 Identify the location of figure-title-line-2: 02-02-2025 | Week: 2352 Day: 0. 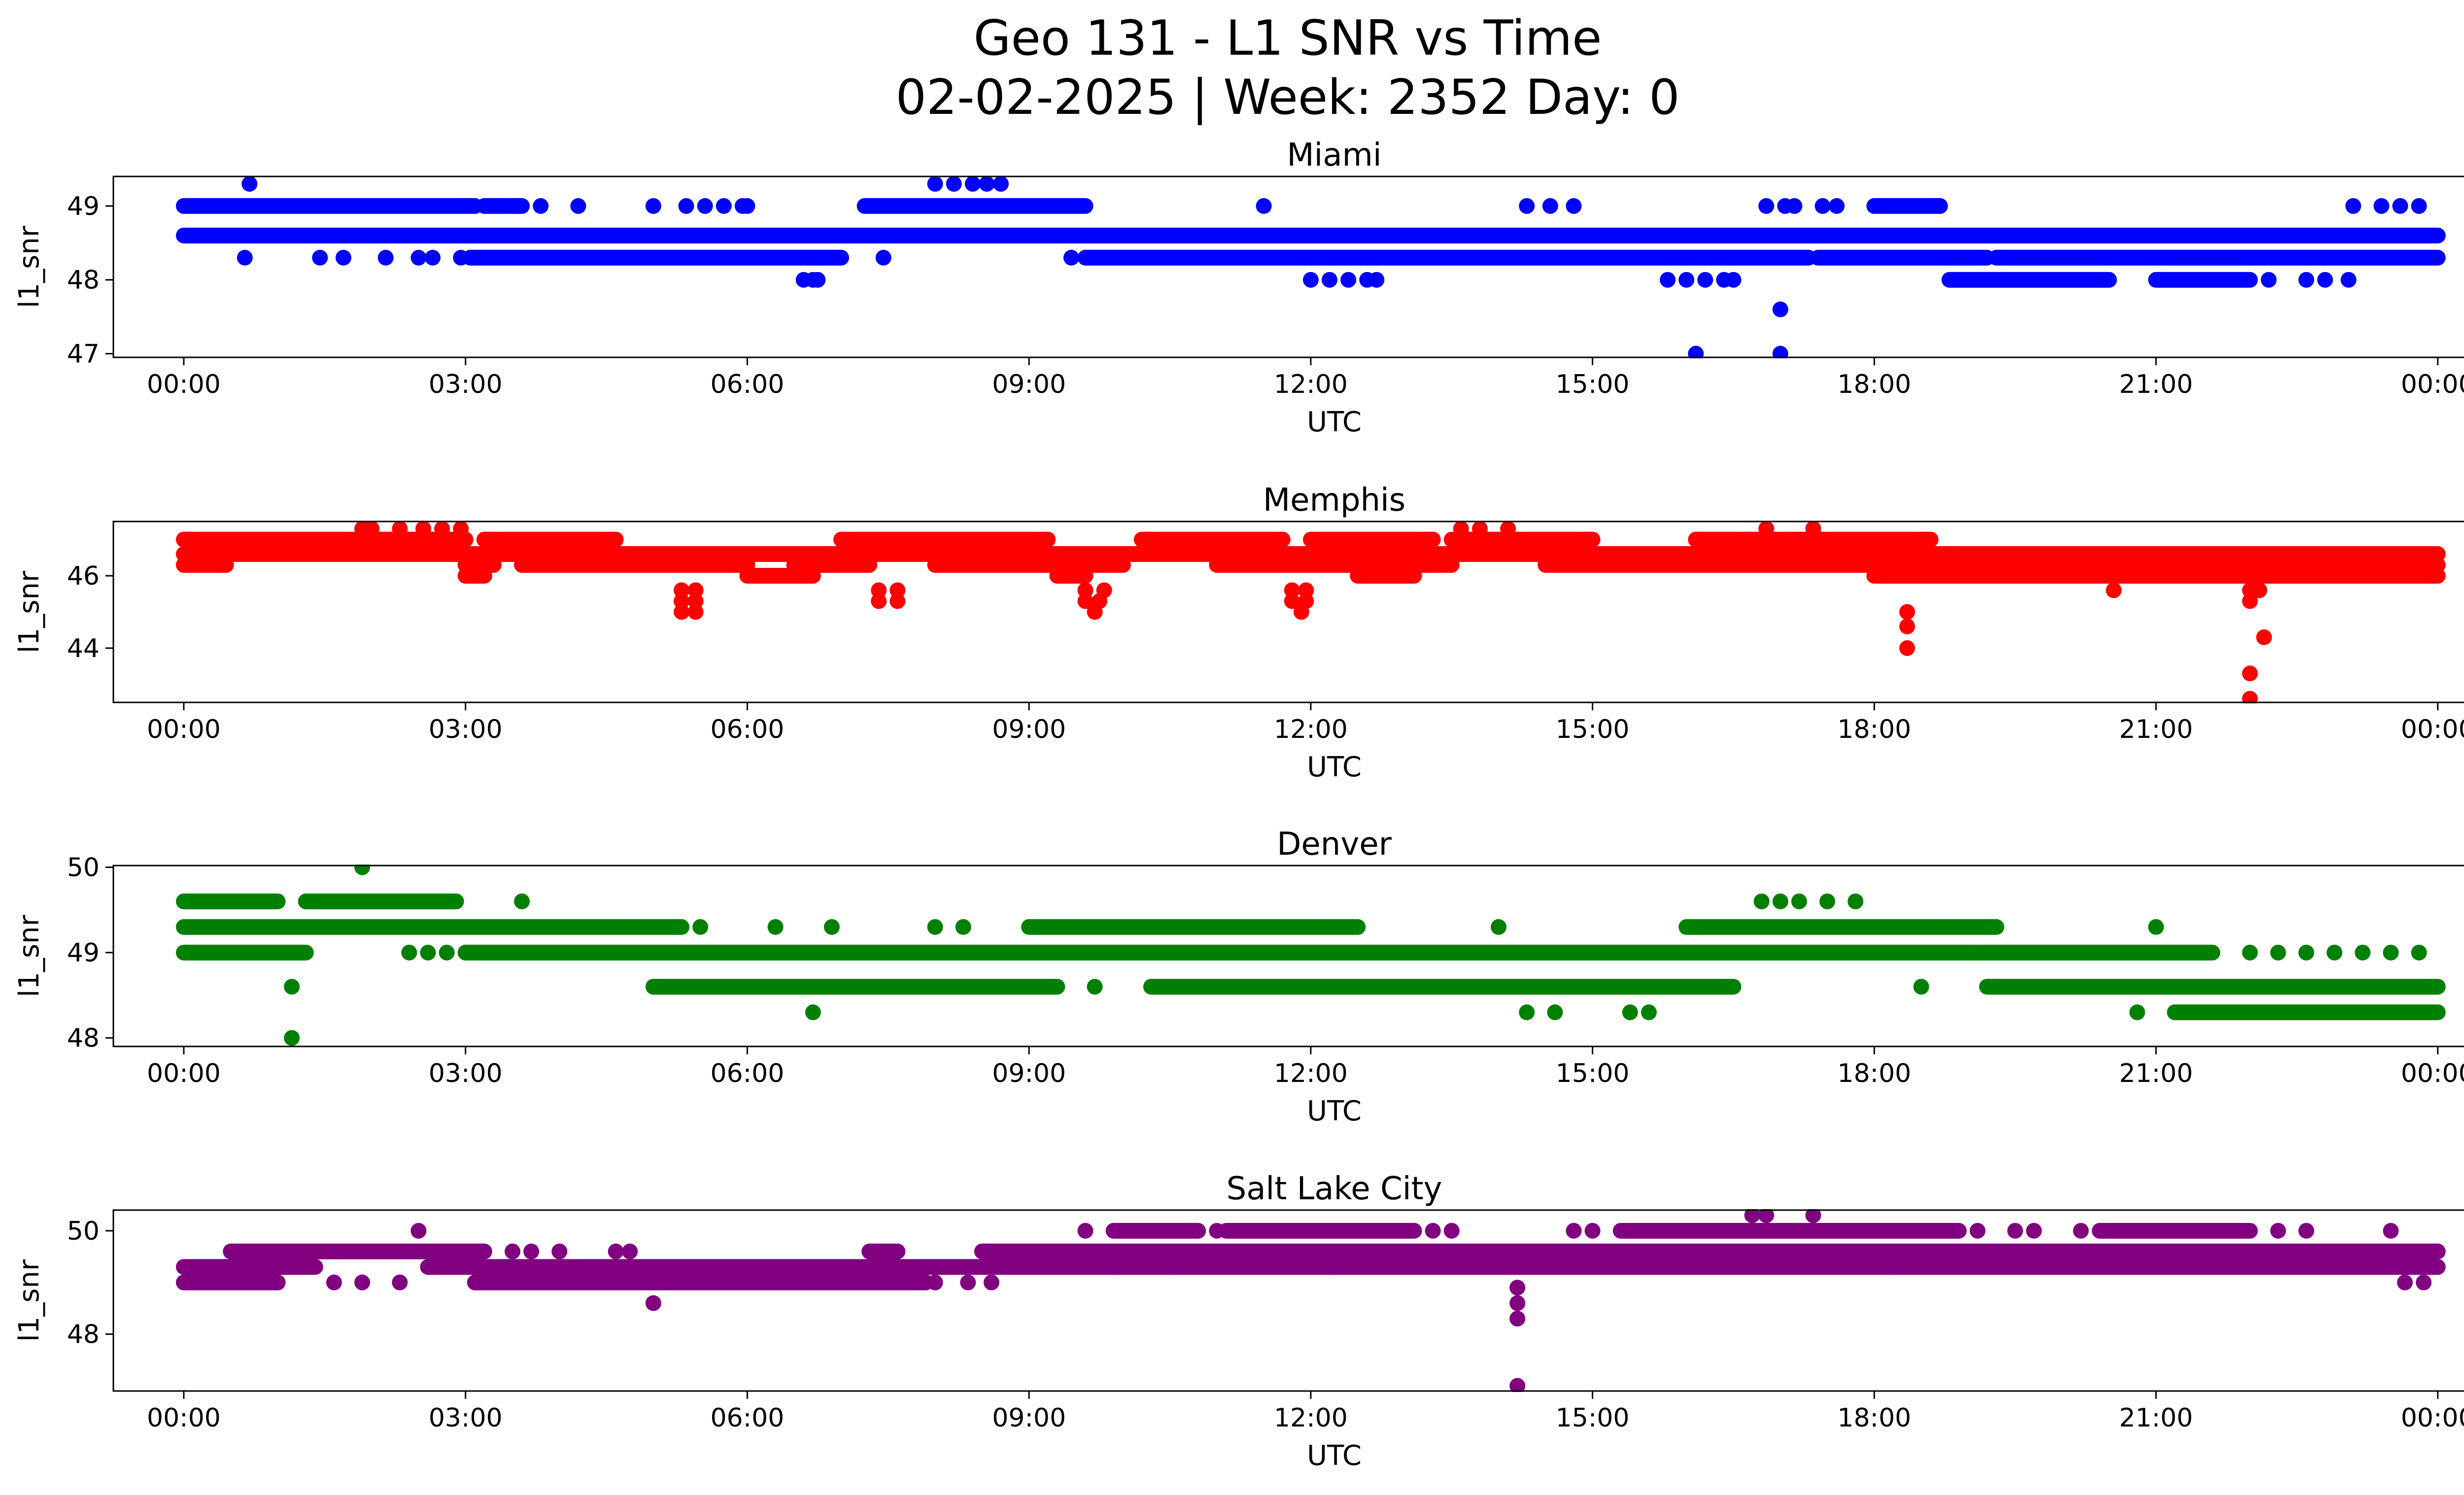
(1287, 98).